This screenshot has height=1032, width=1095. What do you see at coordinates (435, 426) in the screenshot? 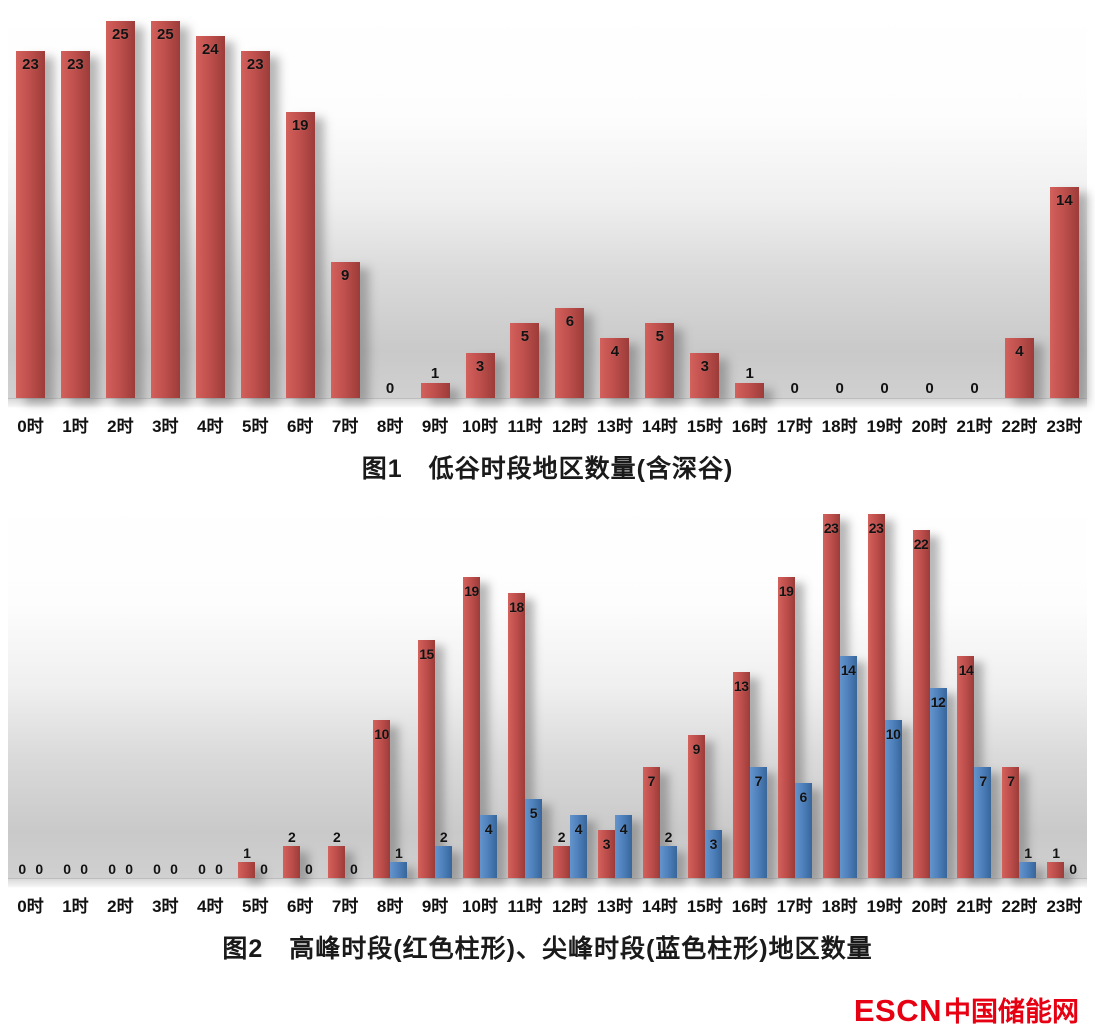
I see `x-axis-label: 9时` at bounding box center [435, 426].